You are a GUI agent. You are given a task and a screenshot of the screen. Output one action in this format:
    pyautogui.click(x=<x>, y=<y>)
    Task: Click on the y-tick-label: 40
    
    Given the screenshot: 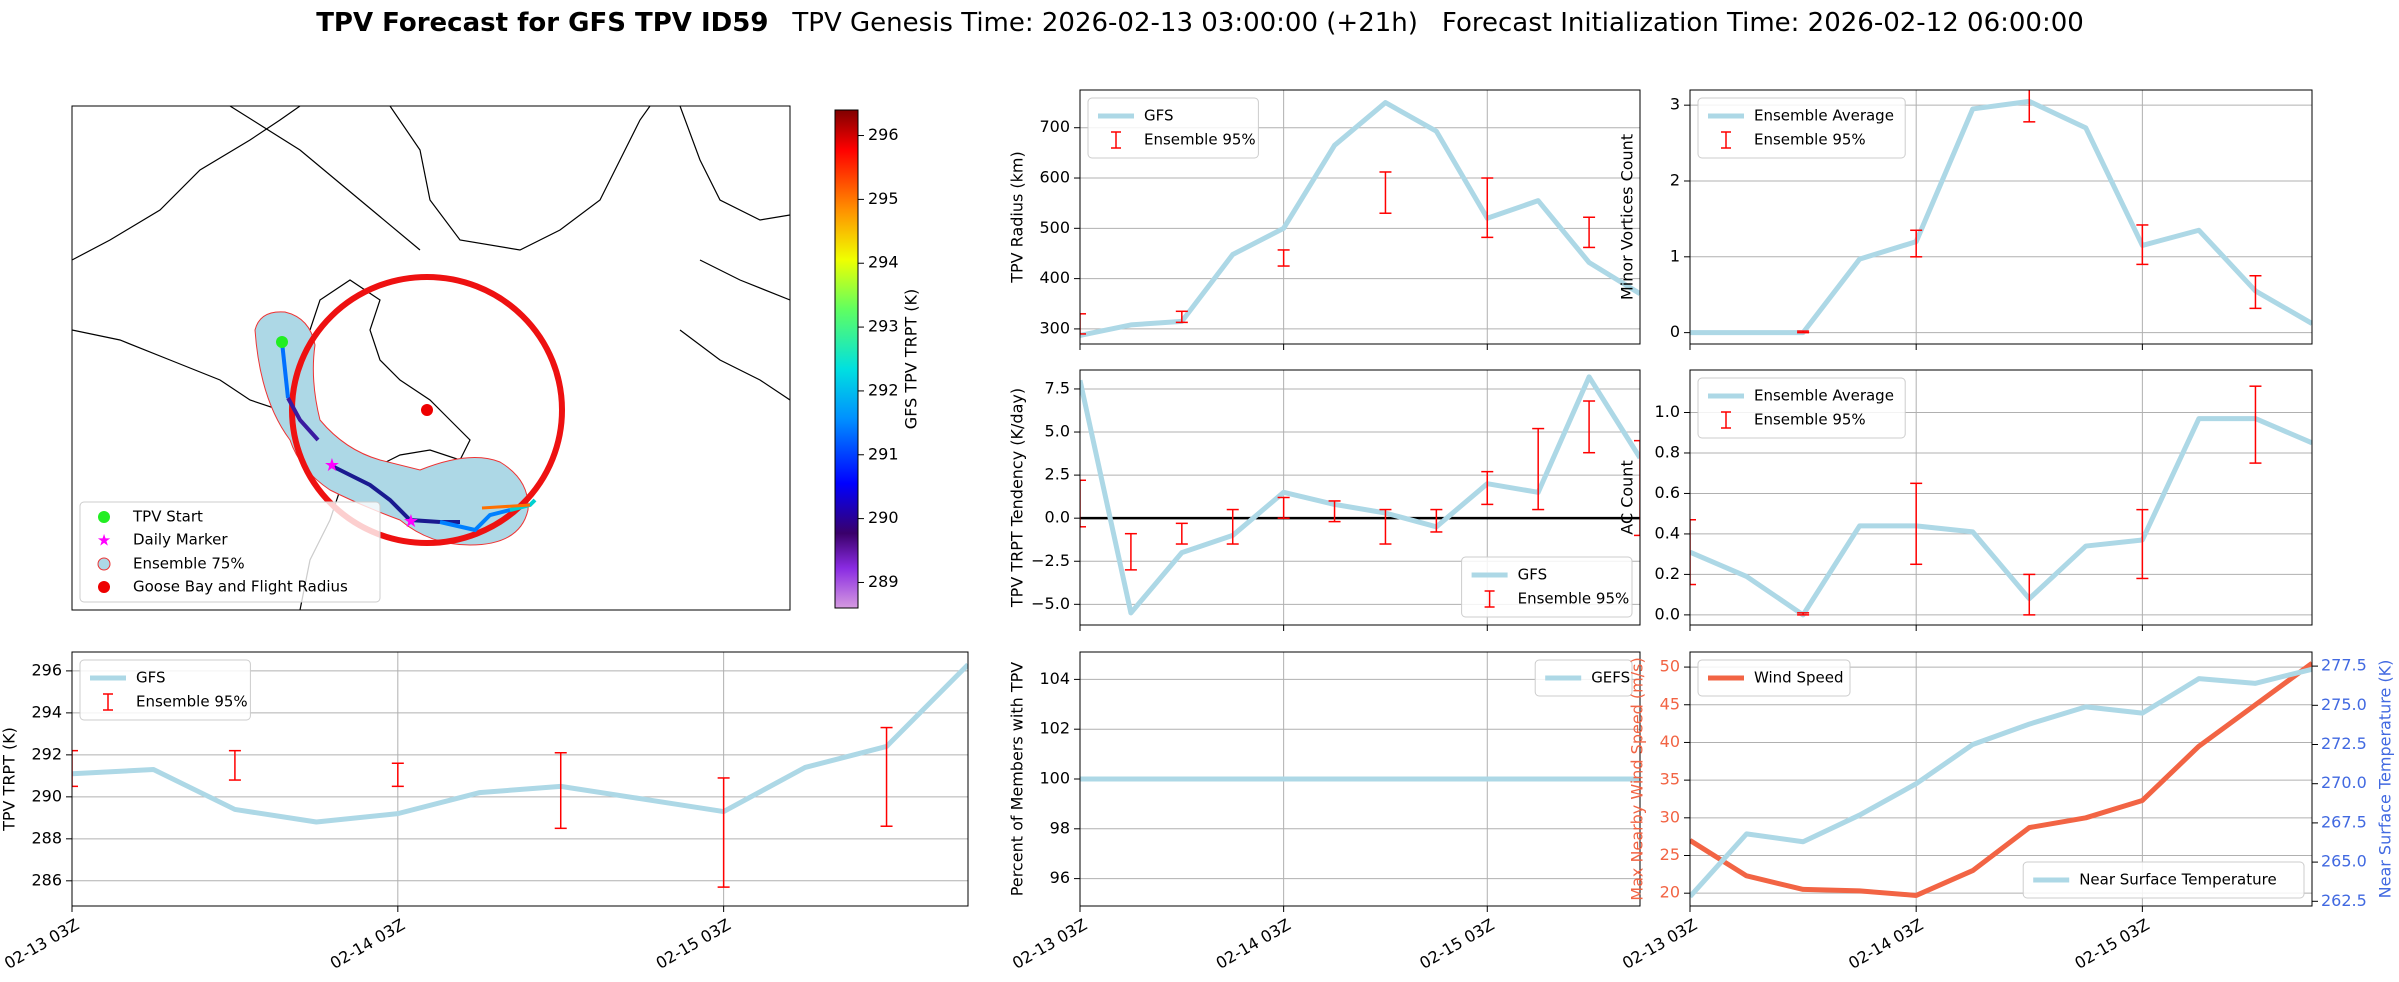 What is the action you would take?
    pyautogui.click(x=1670, y=741)
    